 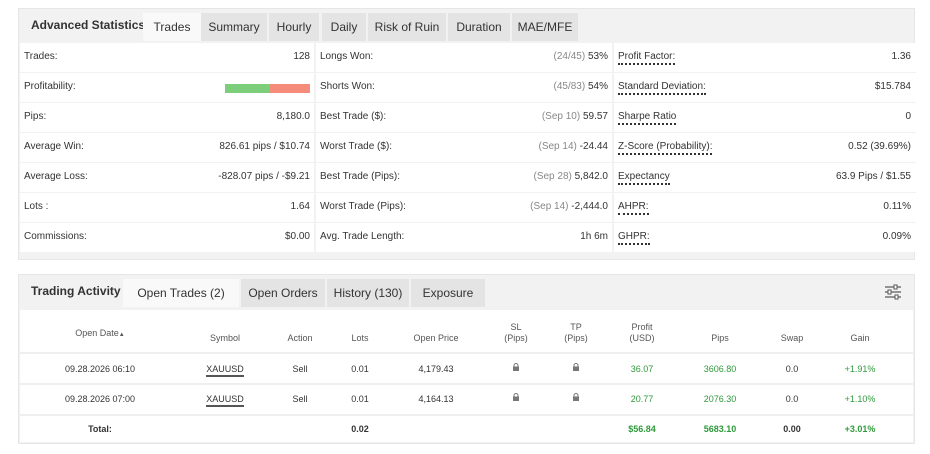 What do you see at coordinates (466, 415) in the screenshot?
I see `divider` at bounding box center [466, 415].